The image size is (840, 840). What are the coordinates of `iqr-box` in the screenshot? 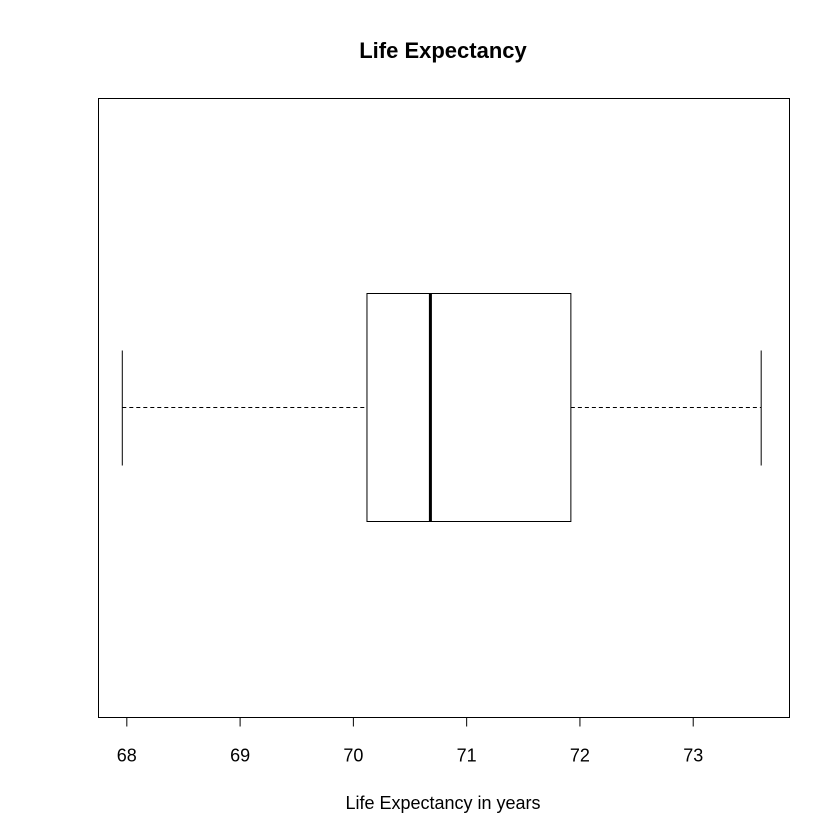 It's located at (469, 407).